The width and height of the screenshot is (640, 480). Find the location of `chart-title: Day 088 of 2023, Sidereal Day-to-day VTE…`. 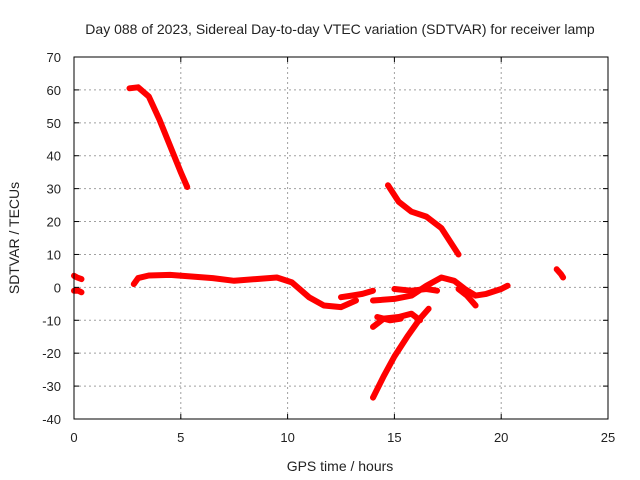

chart-title: Day 088 of 2023, Sidereal Day-to-day VTE… is located at coordinates (340, 29).